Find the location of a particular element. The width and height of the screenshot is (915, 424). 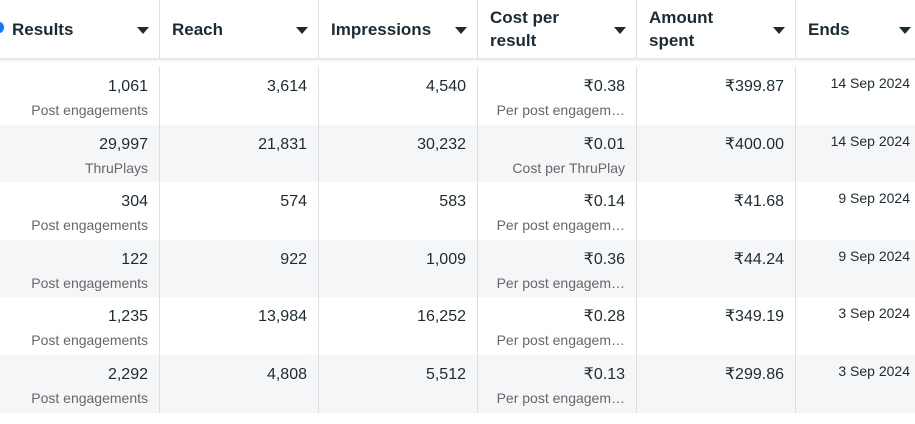

header-label: Impressions is located at coordinates (381, 29).